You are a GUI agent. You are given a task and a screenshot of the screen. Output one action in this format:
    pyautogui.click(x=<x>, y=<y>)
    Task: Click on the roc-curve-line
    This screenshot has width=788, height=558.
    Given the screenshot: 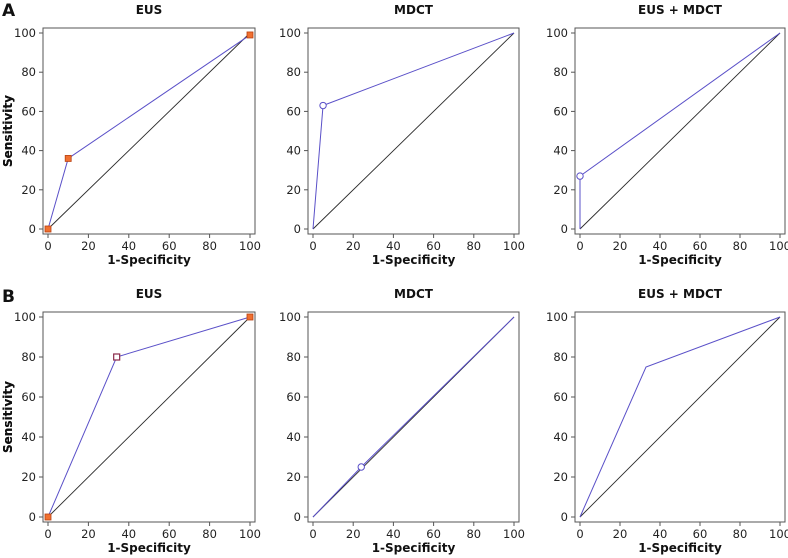 What is the action you would take?
    pyautogui.click(x=680, y=417)
    